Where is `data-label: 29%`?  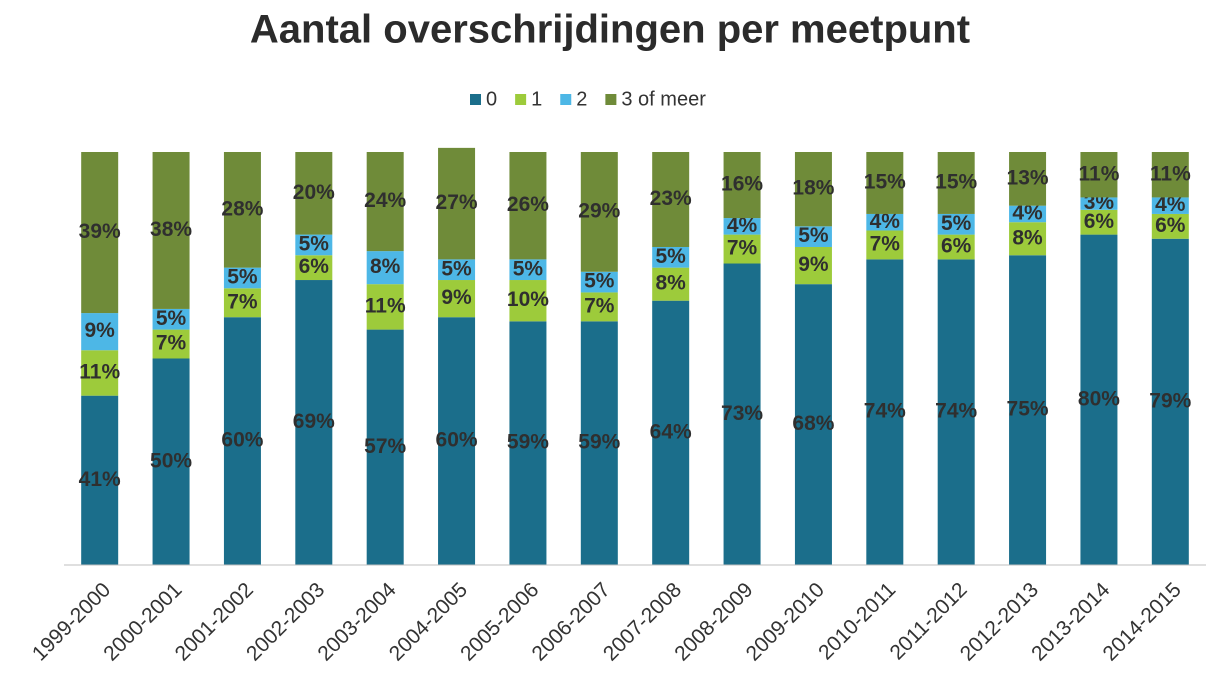 data-label: 29% is located at coordinates (599, 210).